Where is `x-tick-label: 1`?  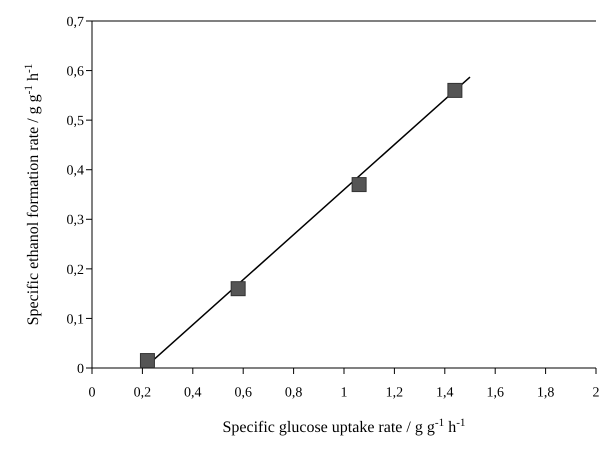 x-tick-label: 1 is located at coordinates (344, 393).